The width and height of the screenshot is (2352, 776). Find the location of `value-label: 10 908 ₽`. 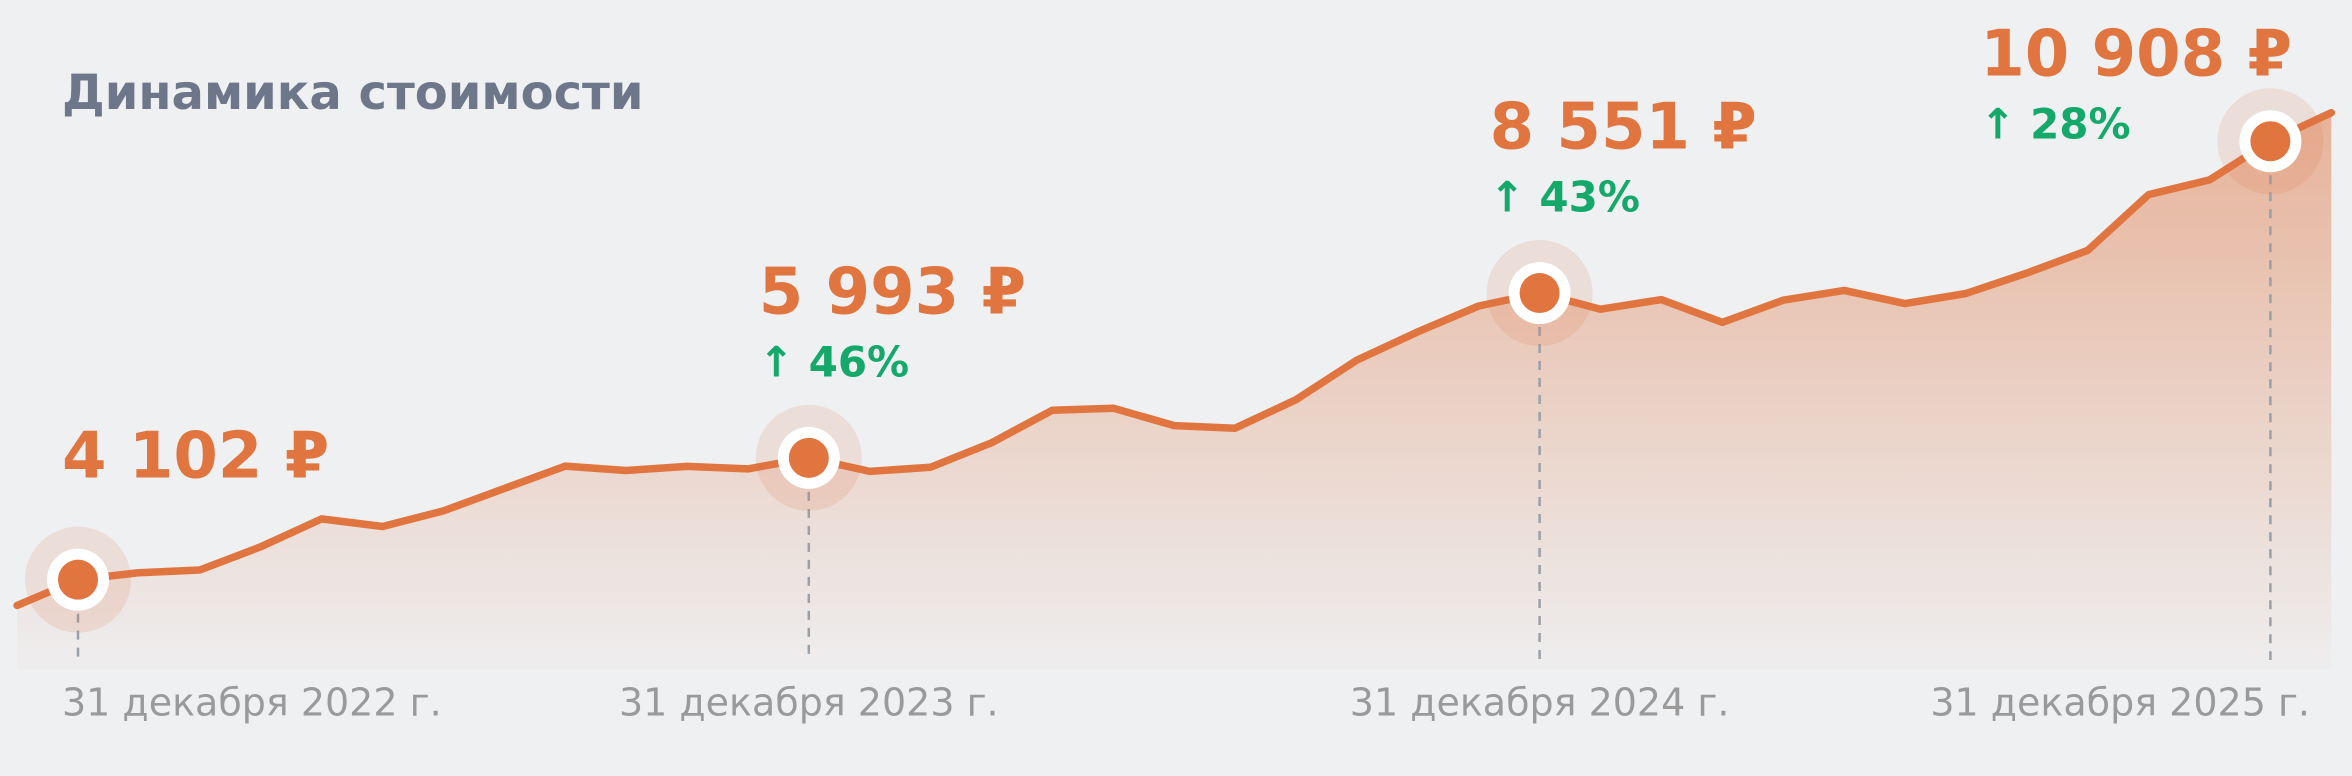

value-label: 10 908 ₽ is located at coordinates (2136, 55).